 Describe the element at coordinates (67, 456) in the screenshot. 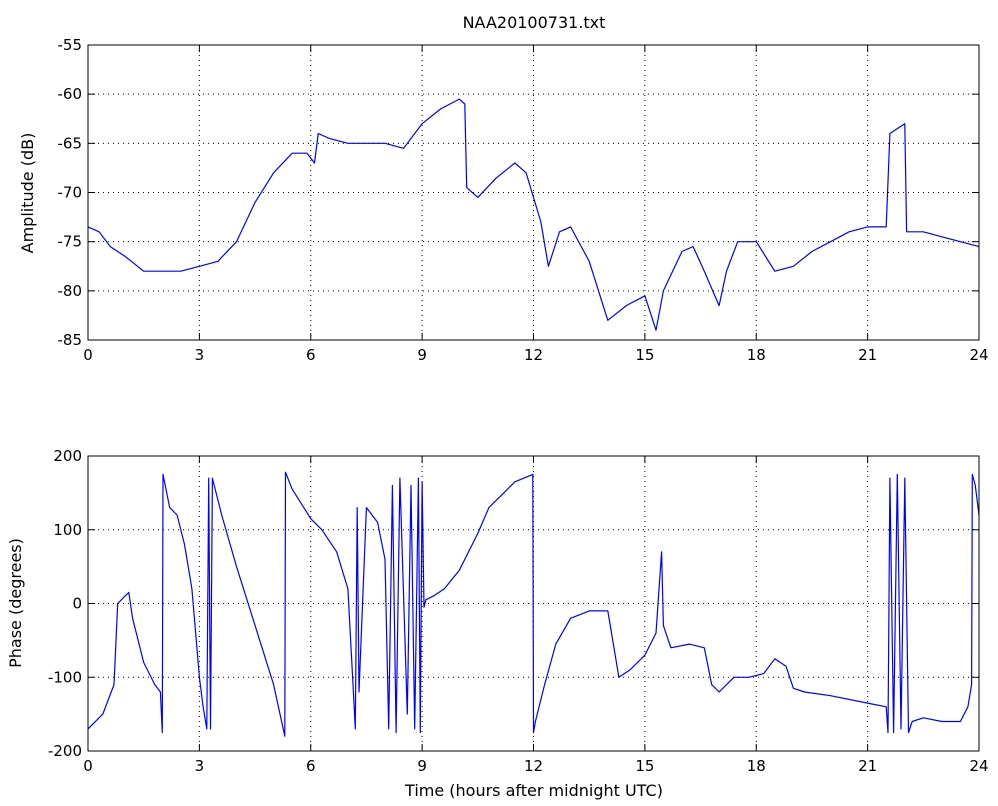

I see `phase-y-tick-label: 200` at that location.